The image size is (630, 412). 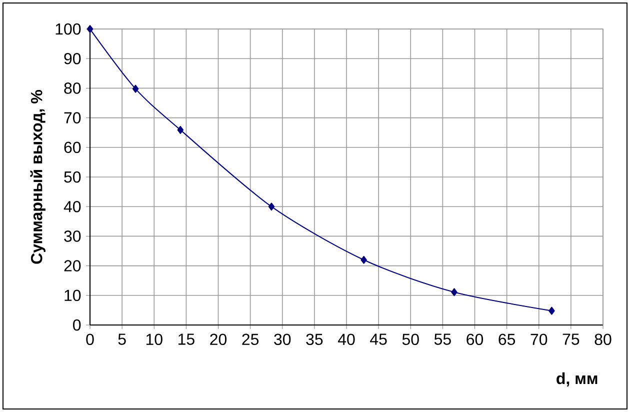 I want to click on x-tick-label: 65, so click(x=507, y=340).